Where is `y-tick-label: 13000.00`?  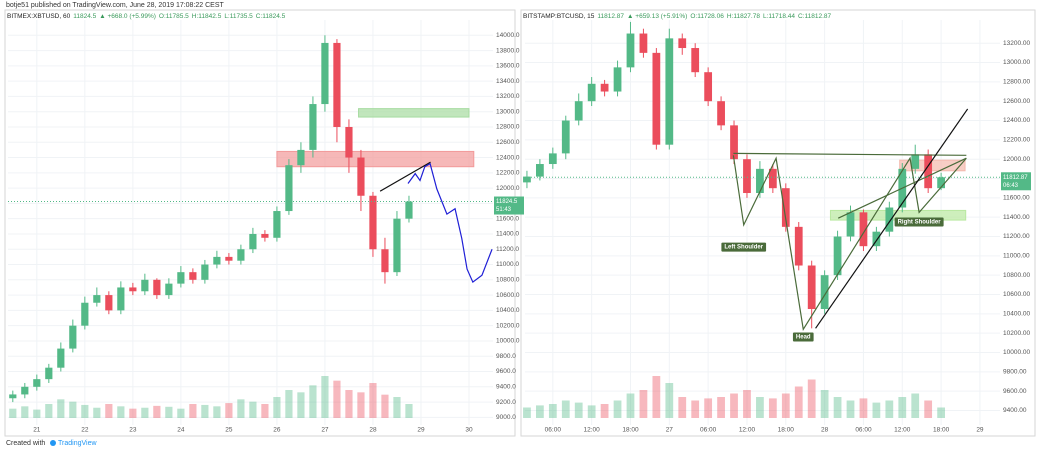
y-tick-label: 13000.00 is located at coordinates (1016, 62).